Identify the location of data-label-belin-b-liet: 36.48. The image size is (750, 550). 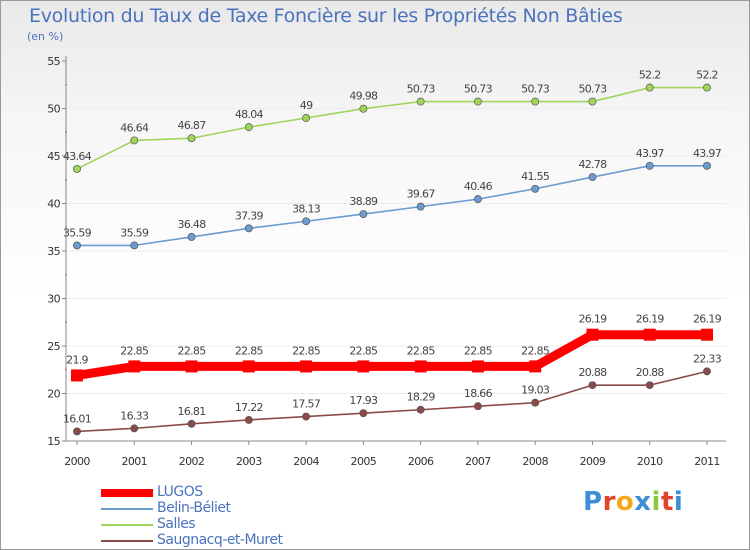
(192, 224).